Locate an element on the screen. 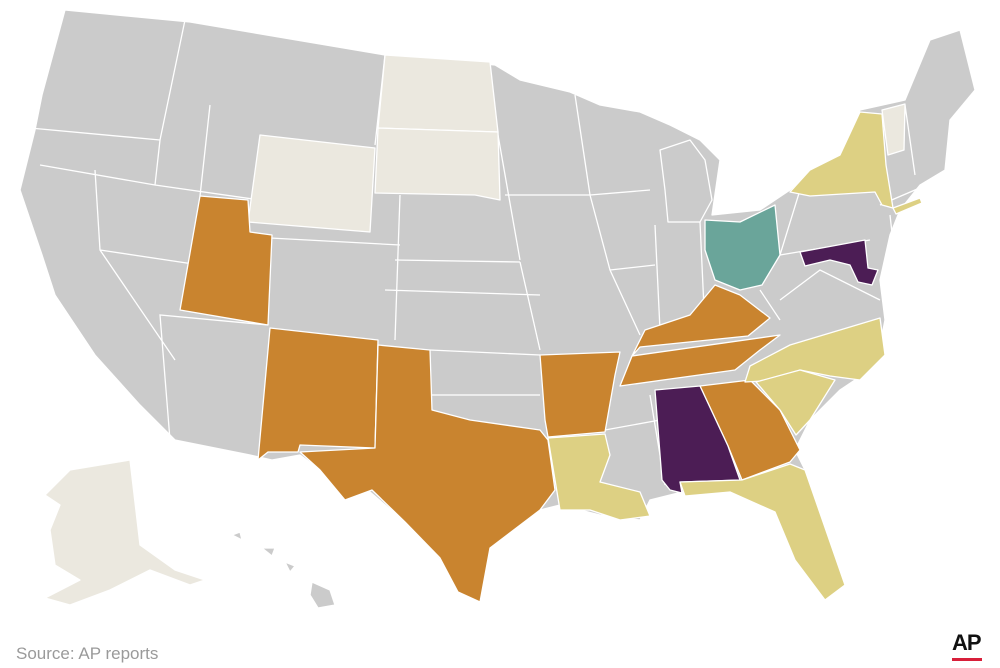  new-mexico is located at coordinates (318, 394).